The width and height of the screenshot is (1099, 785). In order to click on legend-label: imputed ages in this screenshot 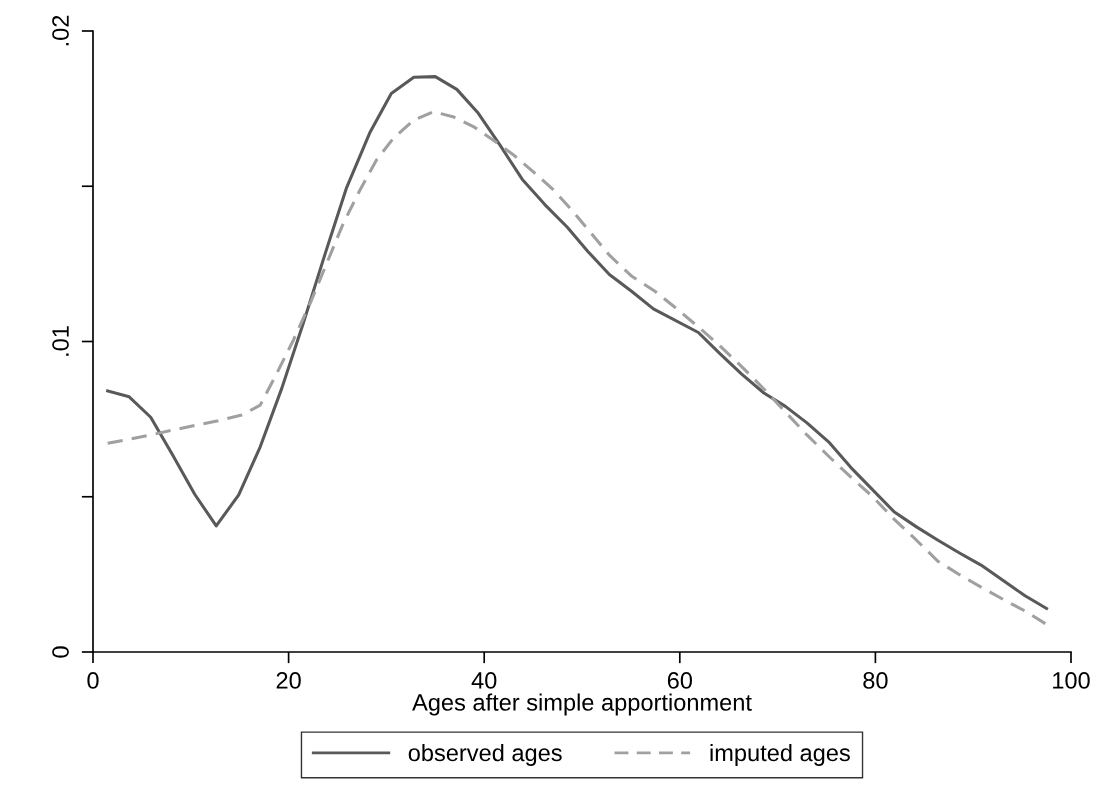, I will do `click(780, 754)`.